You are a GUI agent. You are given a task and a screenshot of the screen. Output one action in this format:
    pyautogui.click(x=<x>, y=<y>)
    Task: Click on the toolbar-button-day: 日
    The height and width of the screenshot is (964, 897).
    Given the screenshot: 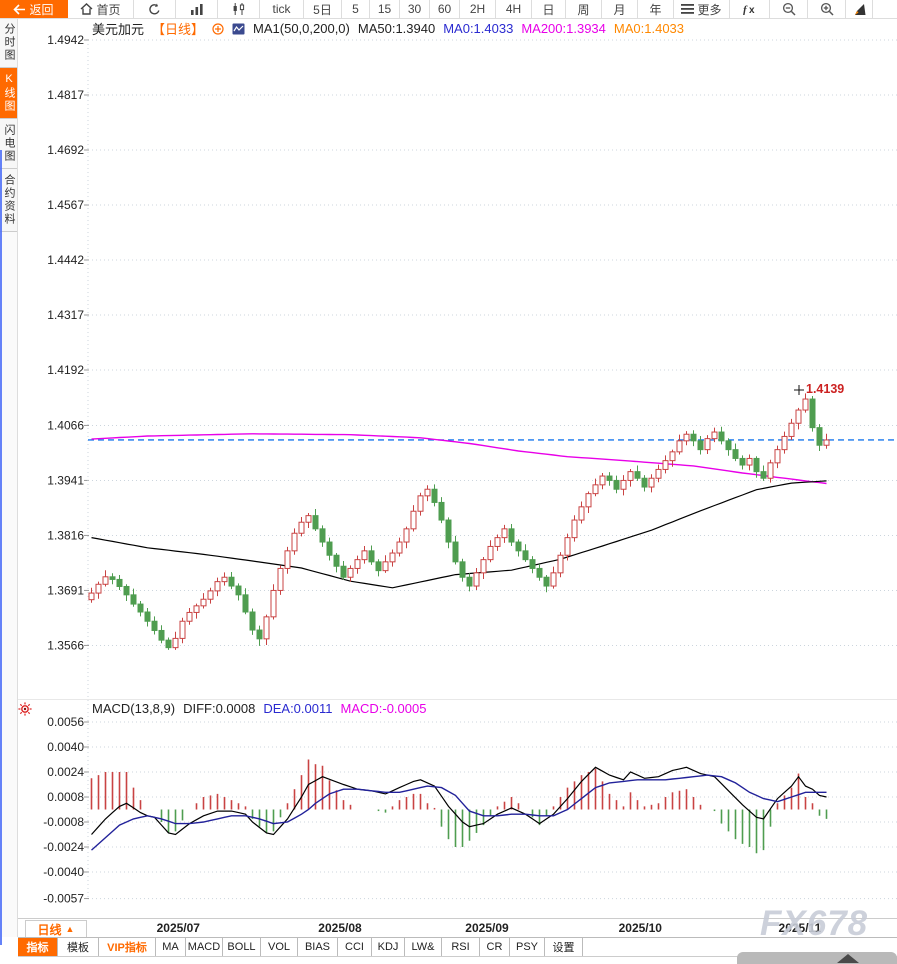 What is the action you would take?
    pyautogui.click(x=549, y=9)
    